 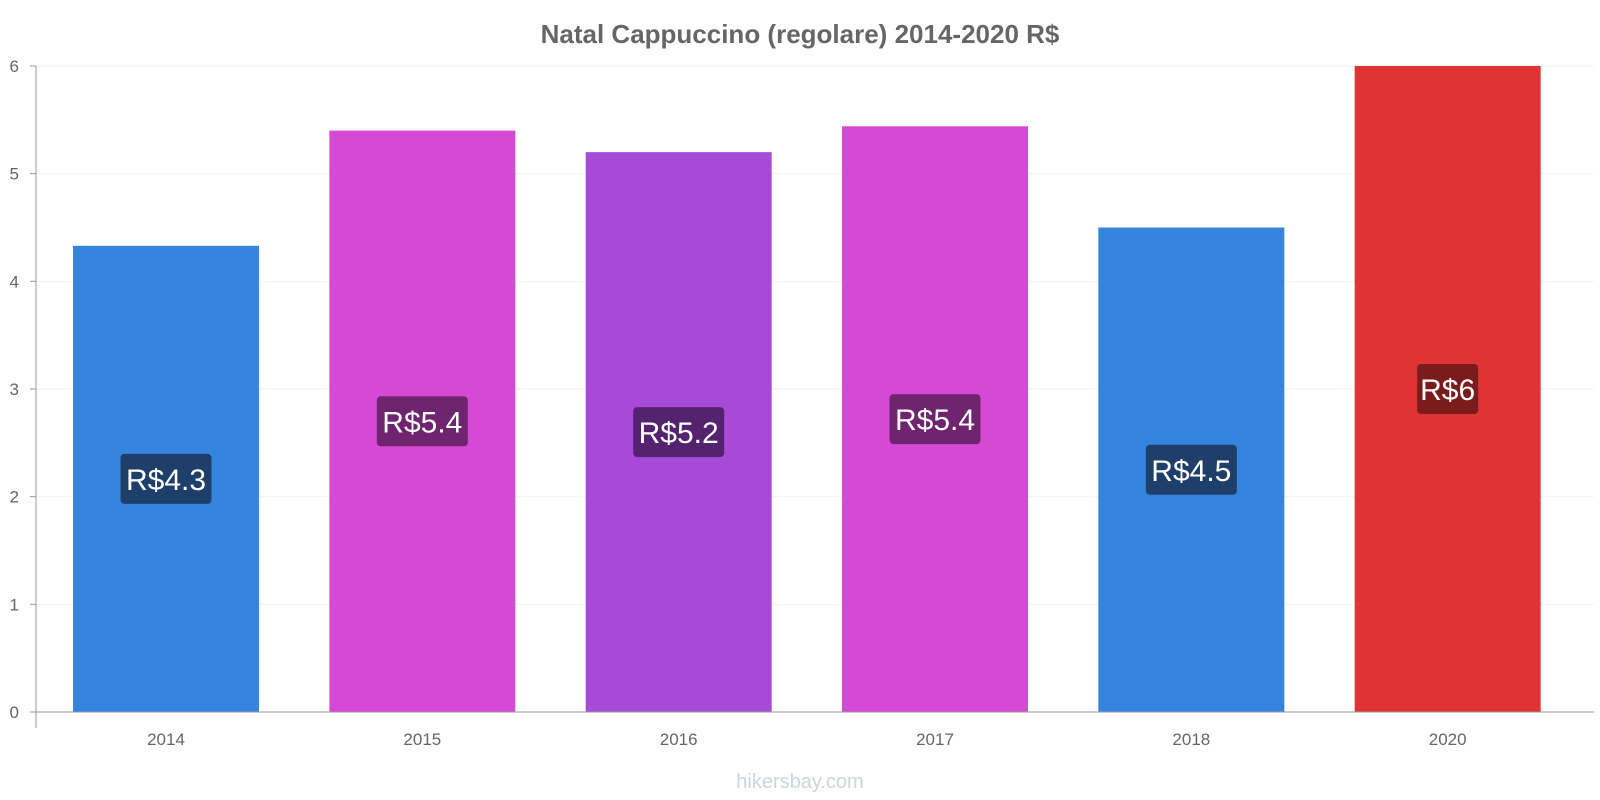 I want to click on y-tick-label: 0, so click(x=14, y=712).